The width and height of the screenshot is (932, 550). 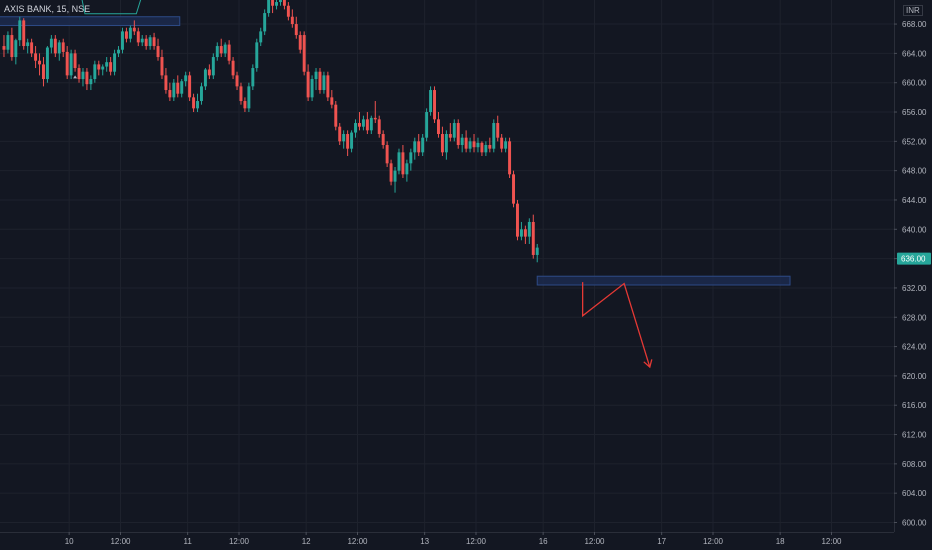 I want to click on supply-zone, so click(x=663, y=280).